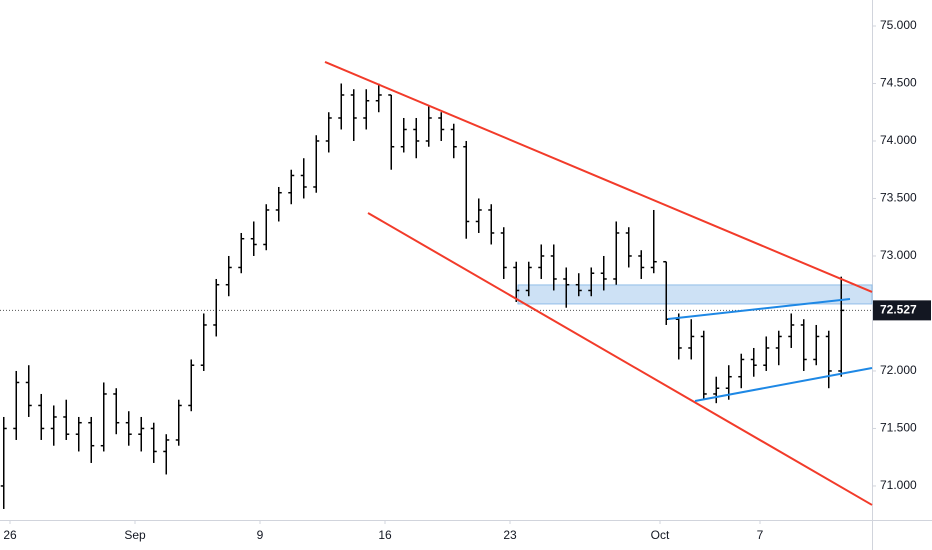 The height and width of the screenshot is (550, 932). Describe the element at coordinates (898, 310) in the screenshot. I see `last-price-label: 72.527` at that location.